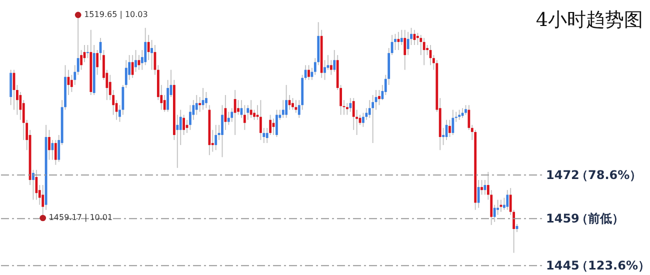 This screenshot has width=650, height=275. I want to click on y-tick-label: 1459, so click(563, 219).